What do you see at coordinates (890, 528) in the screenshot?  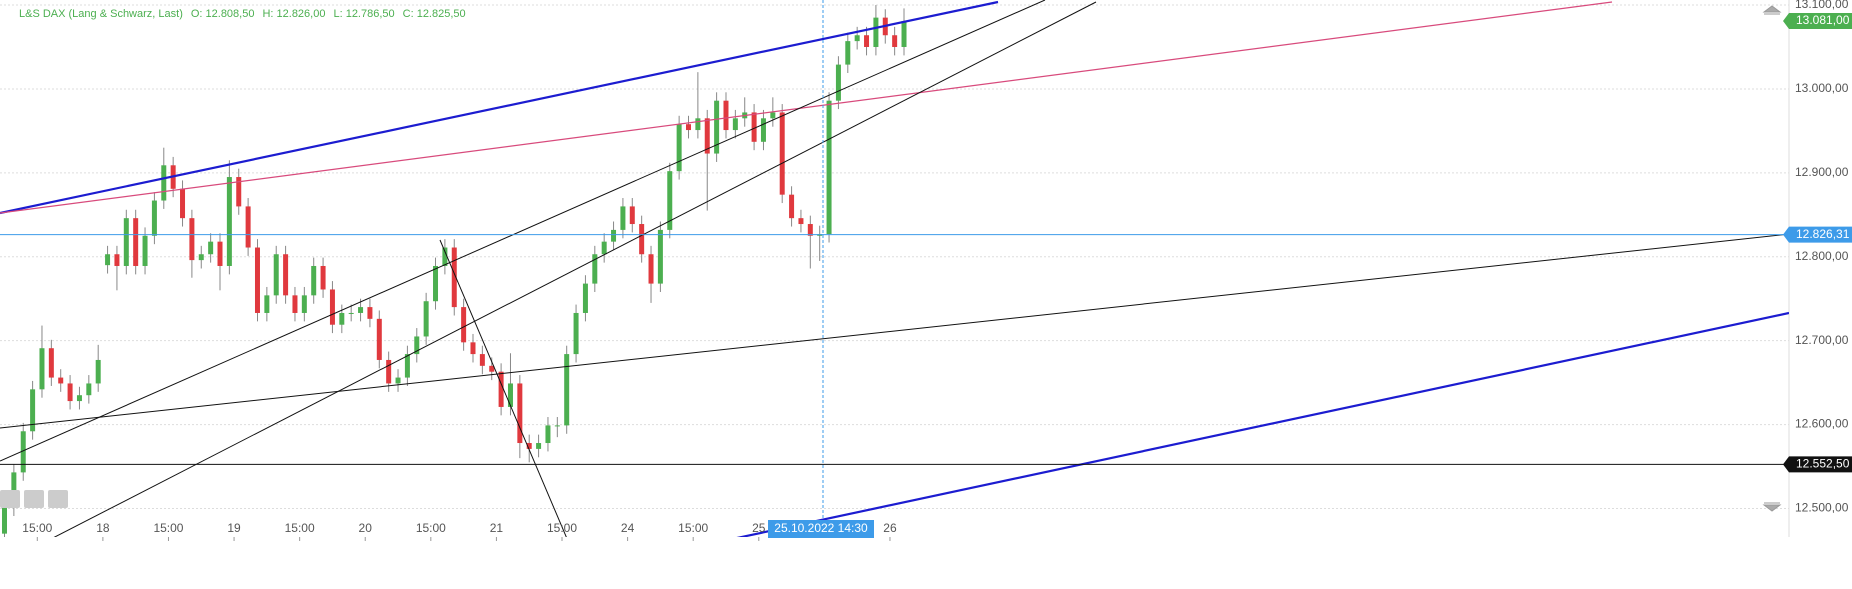 I see `x-tick-label: 26` at bounding box center [890, 528].